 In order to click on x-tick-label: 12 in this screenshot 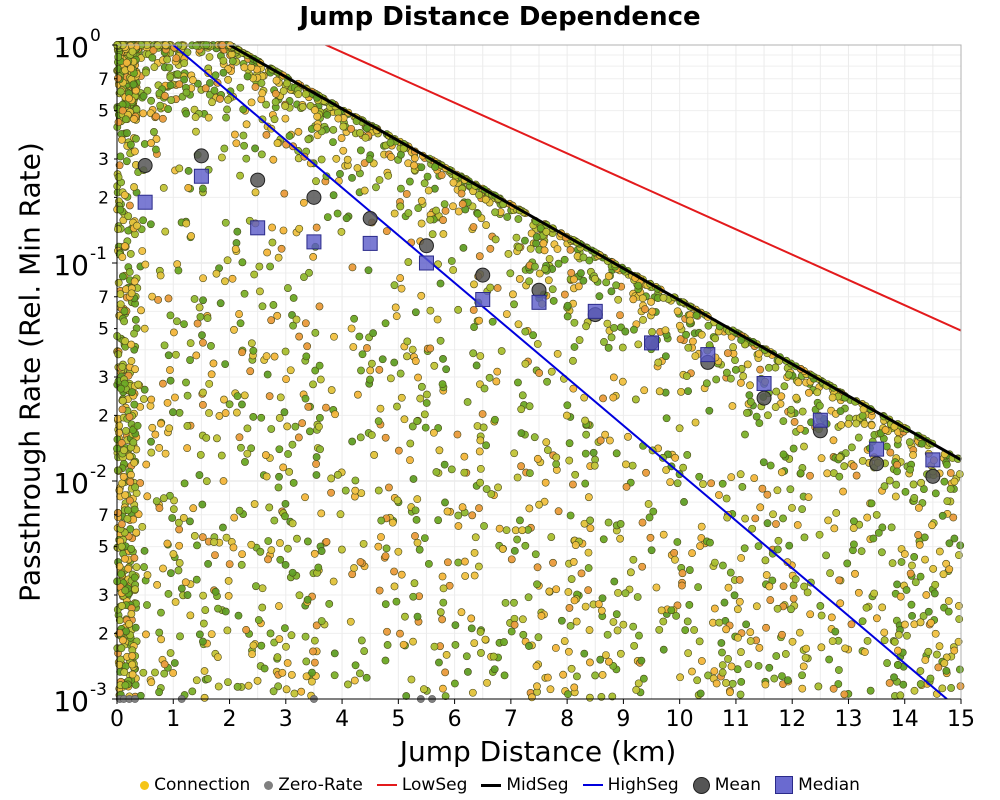, I will do `click(792, 719)`.